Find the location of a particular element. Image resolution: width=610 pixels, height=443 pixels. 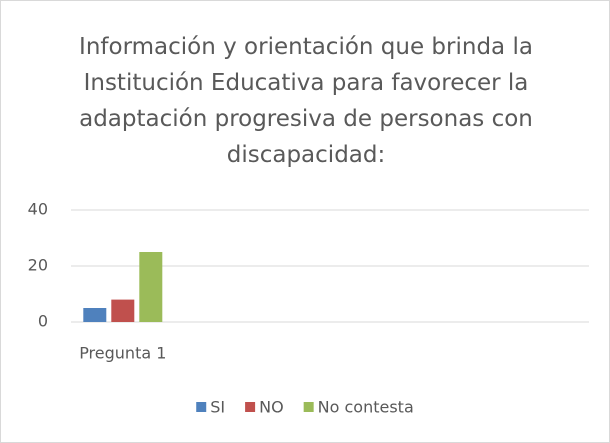

legend-label: NO is located at coordinates (271, 407).